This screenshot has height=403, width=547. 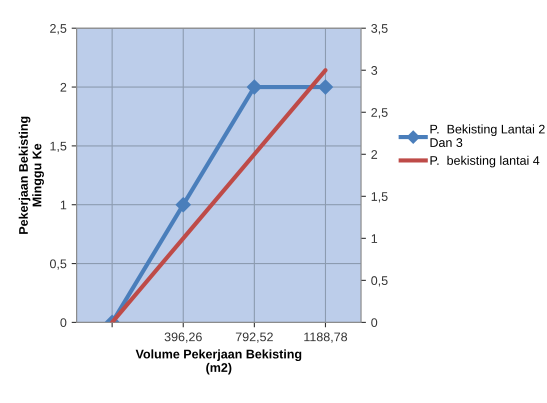 I want to click on y2-tick-label: 0, so click(x=374, y=323).